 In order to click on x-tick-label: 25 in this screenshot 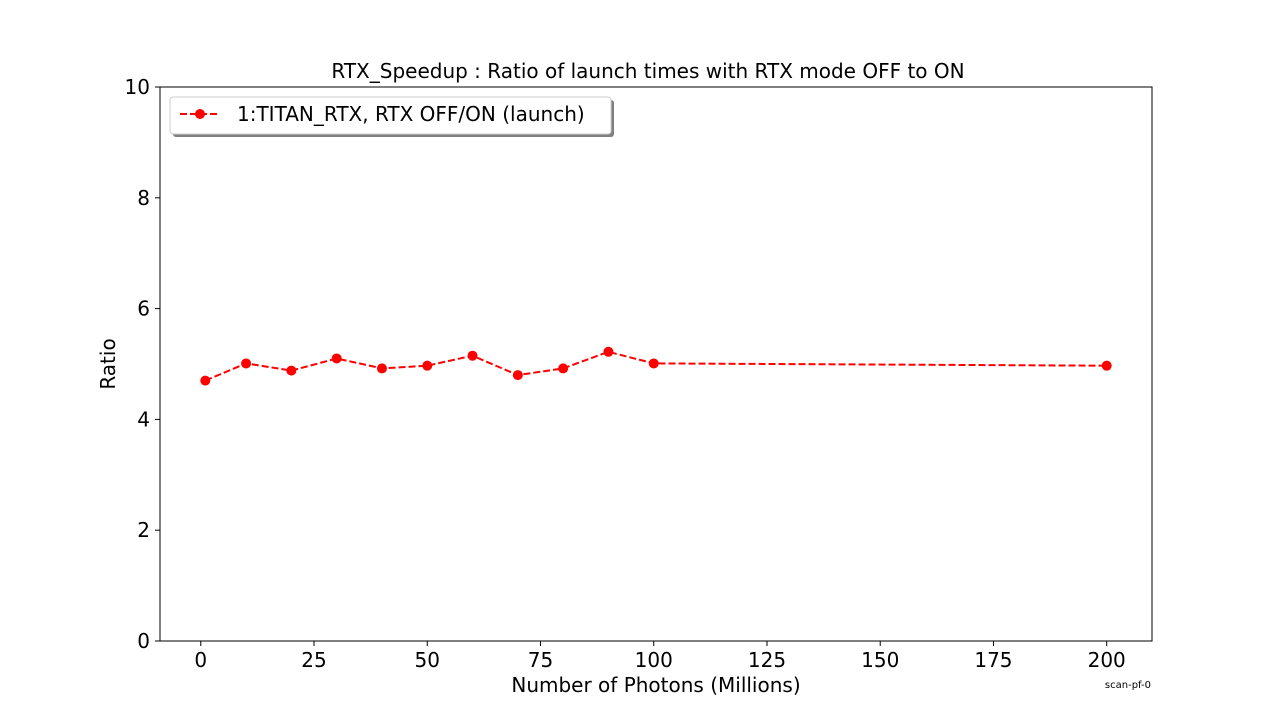, I will do `click(313, 660)`.